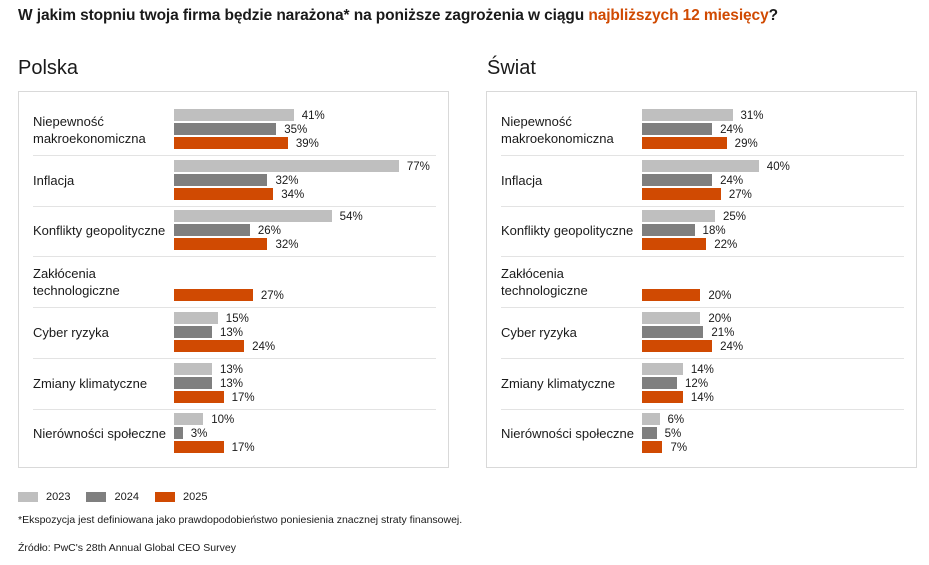  I want to click on value-label: 31%, so click(752, 116).